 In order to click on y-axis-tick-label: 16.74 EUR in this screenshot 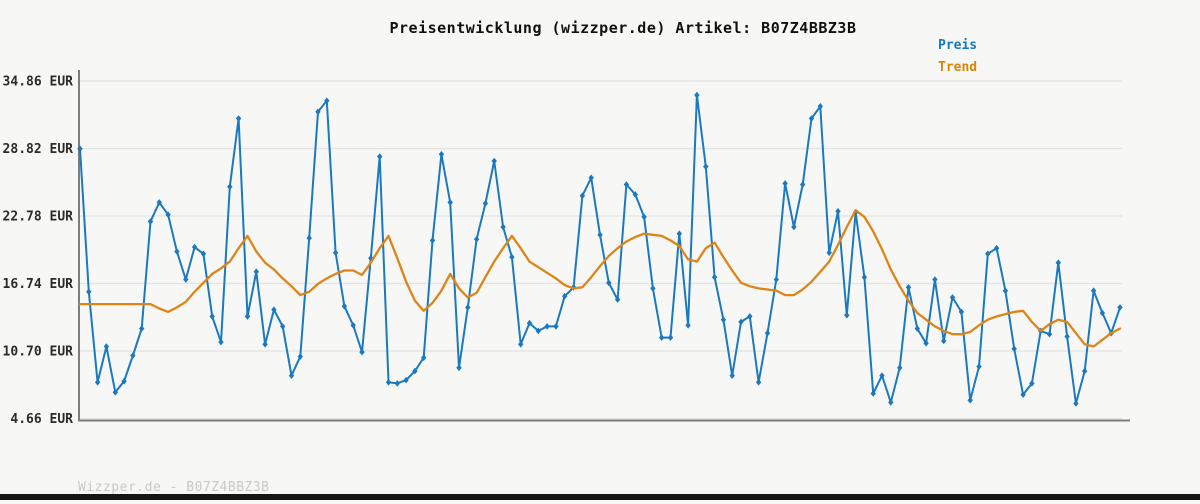, I will do `click(38, 284)`.